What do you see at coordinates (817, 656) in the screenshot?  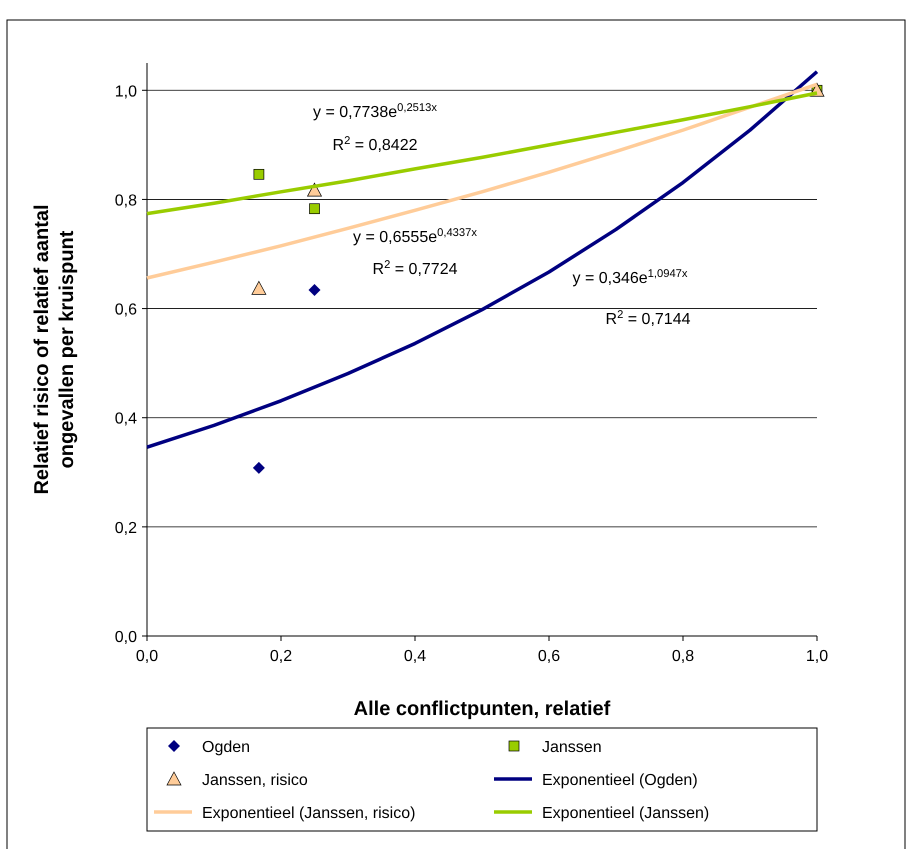 I see `x-tick-label: 1,0` at bounding box center [817, 656].